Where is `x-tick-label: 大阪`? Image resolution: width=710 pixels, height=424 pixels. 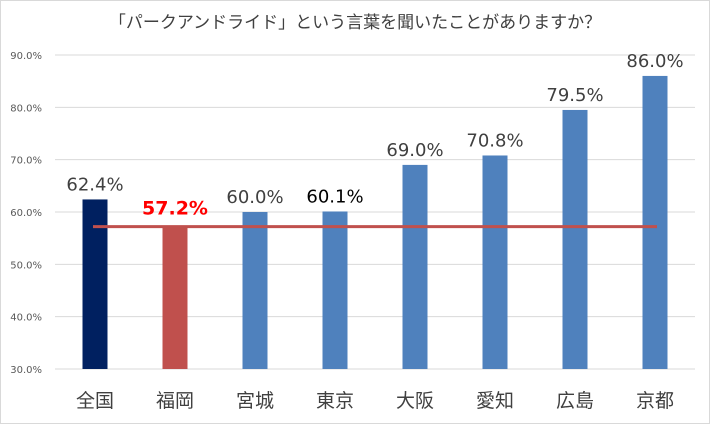
x-tick-label: 大阪 is located at coordinates (415, 401).